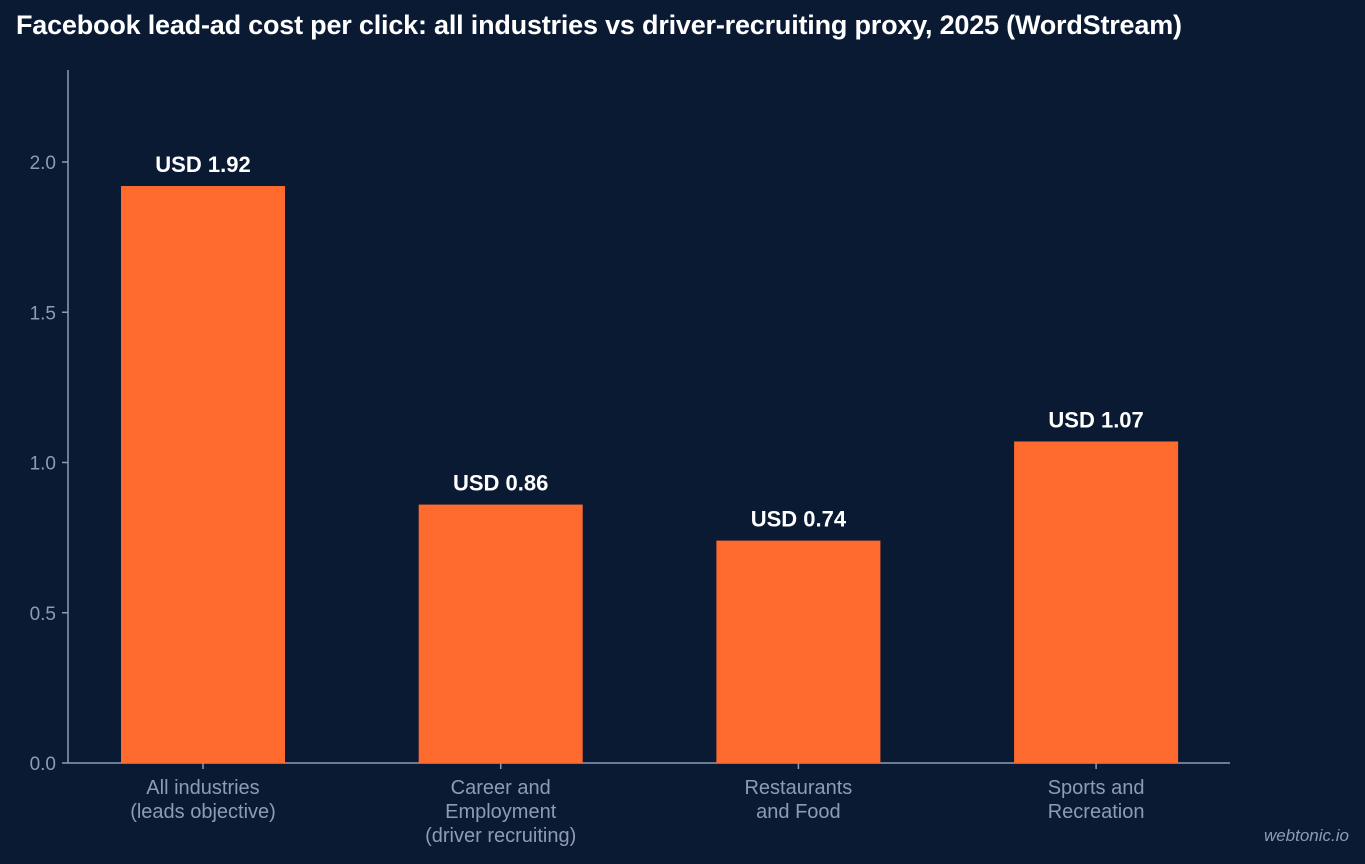 Image resolution: width=1365 pixels, height=864 pixels. I want to click on y-tick-label: 1.5, so click(43, 313).